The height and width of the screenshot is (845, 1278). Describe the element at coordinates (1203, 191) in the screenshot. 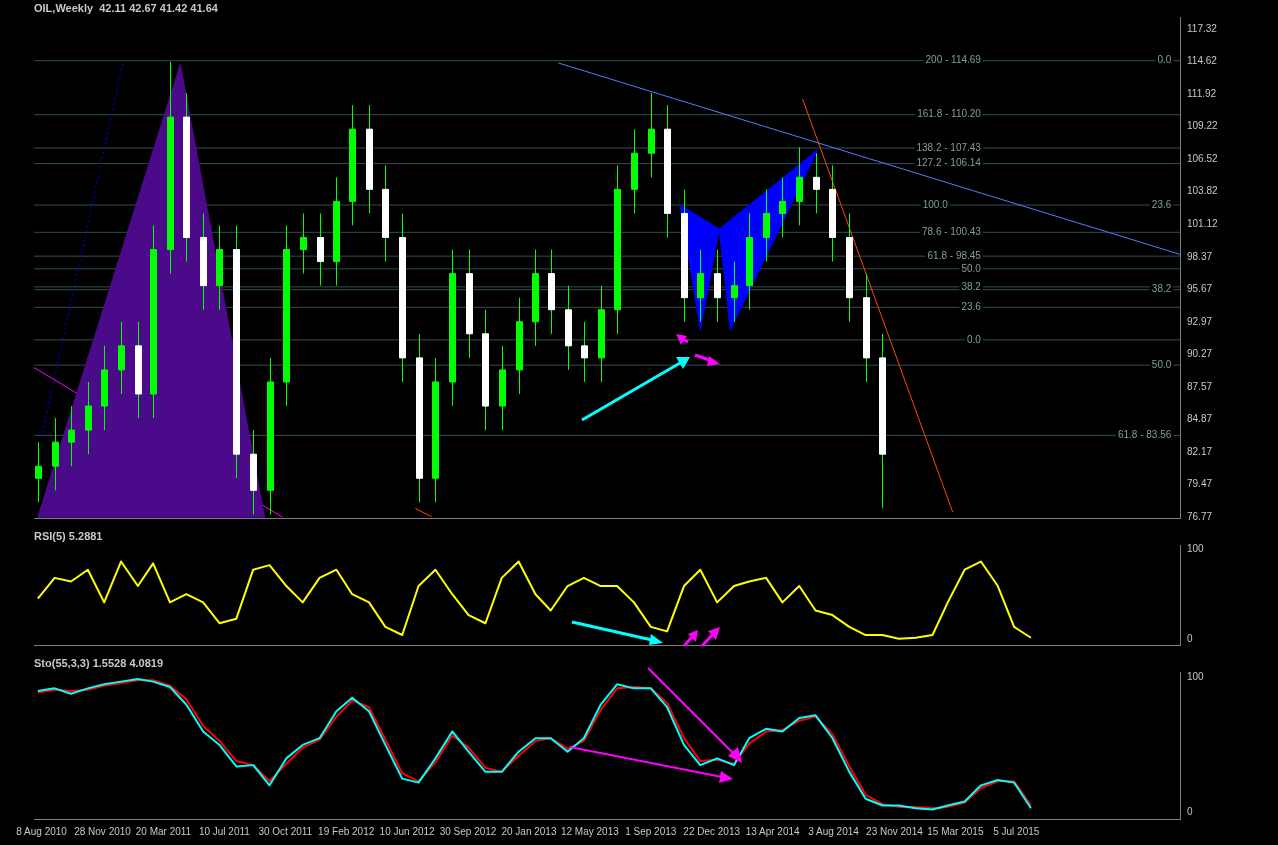

I see `y-tick-label: 103.82` at that location.